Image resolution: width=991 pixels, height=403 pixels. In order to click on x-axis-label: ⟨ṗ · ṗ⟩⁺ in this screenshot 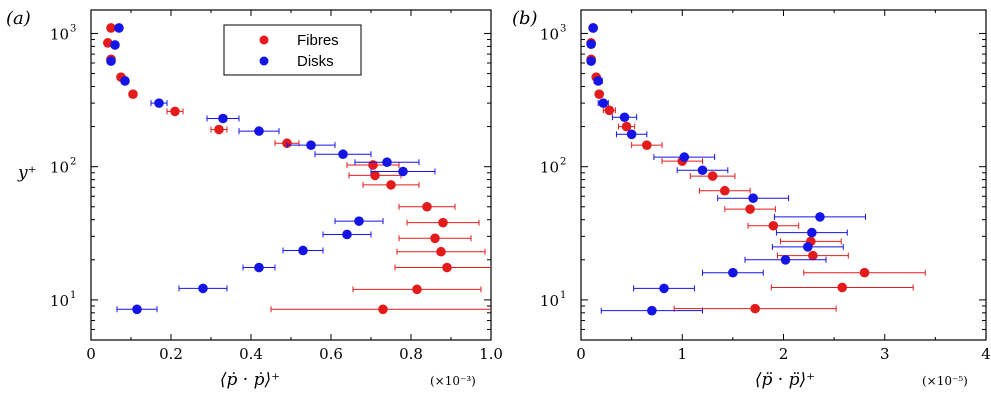, I will do `click(250, 380)`.